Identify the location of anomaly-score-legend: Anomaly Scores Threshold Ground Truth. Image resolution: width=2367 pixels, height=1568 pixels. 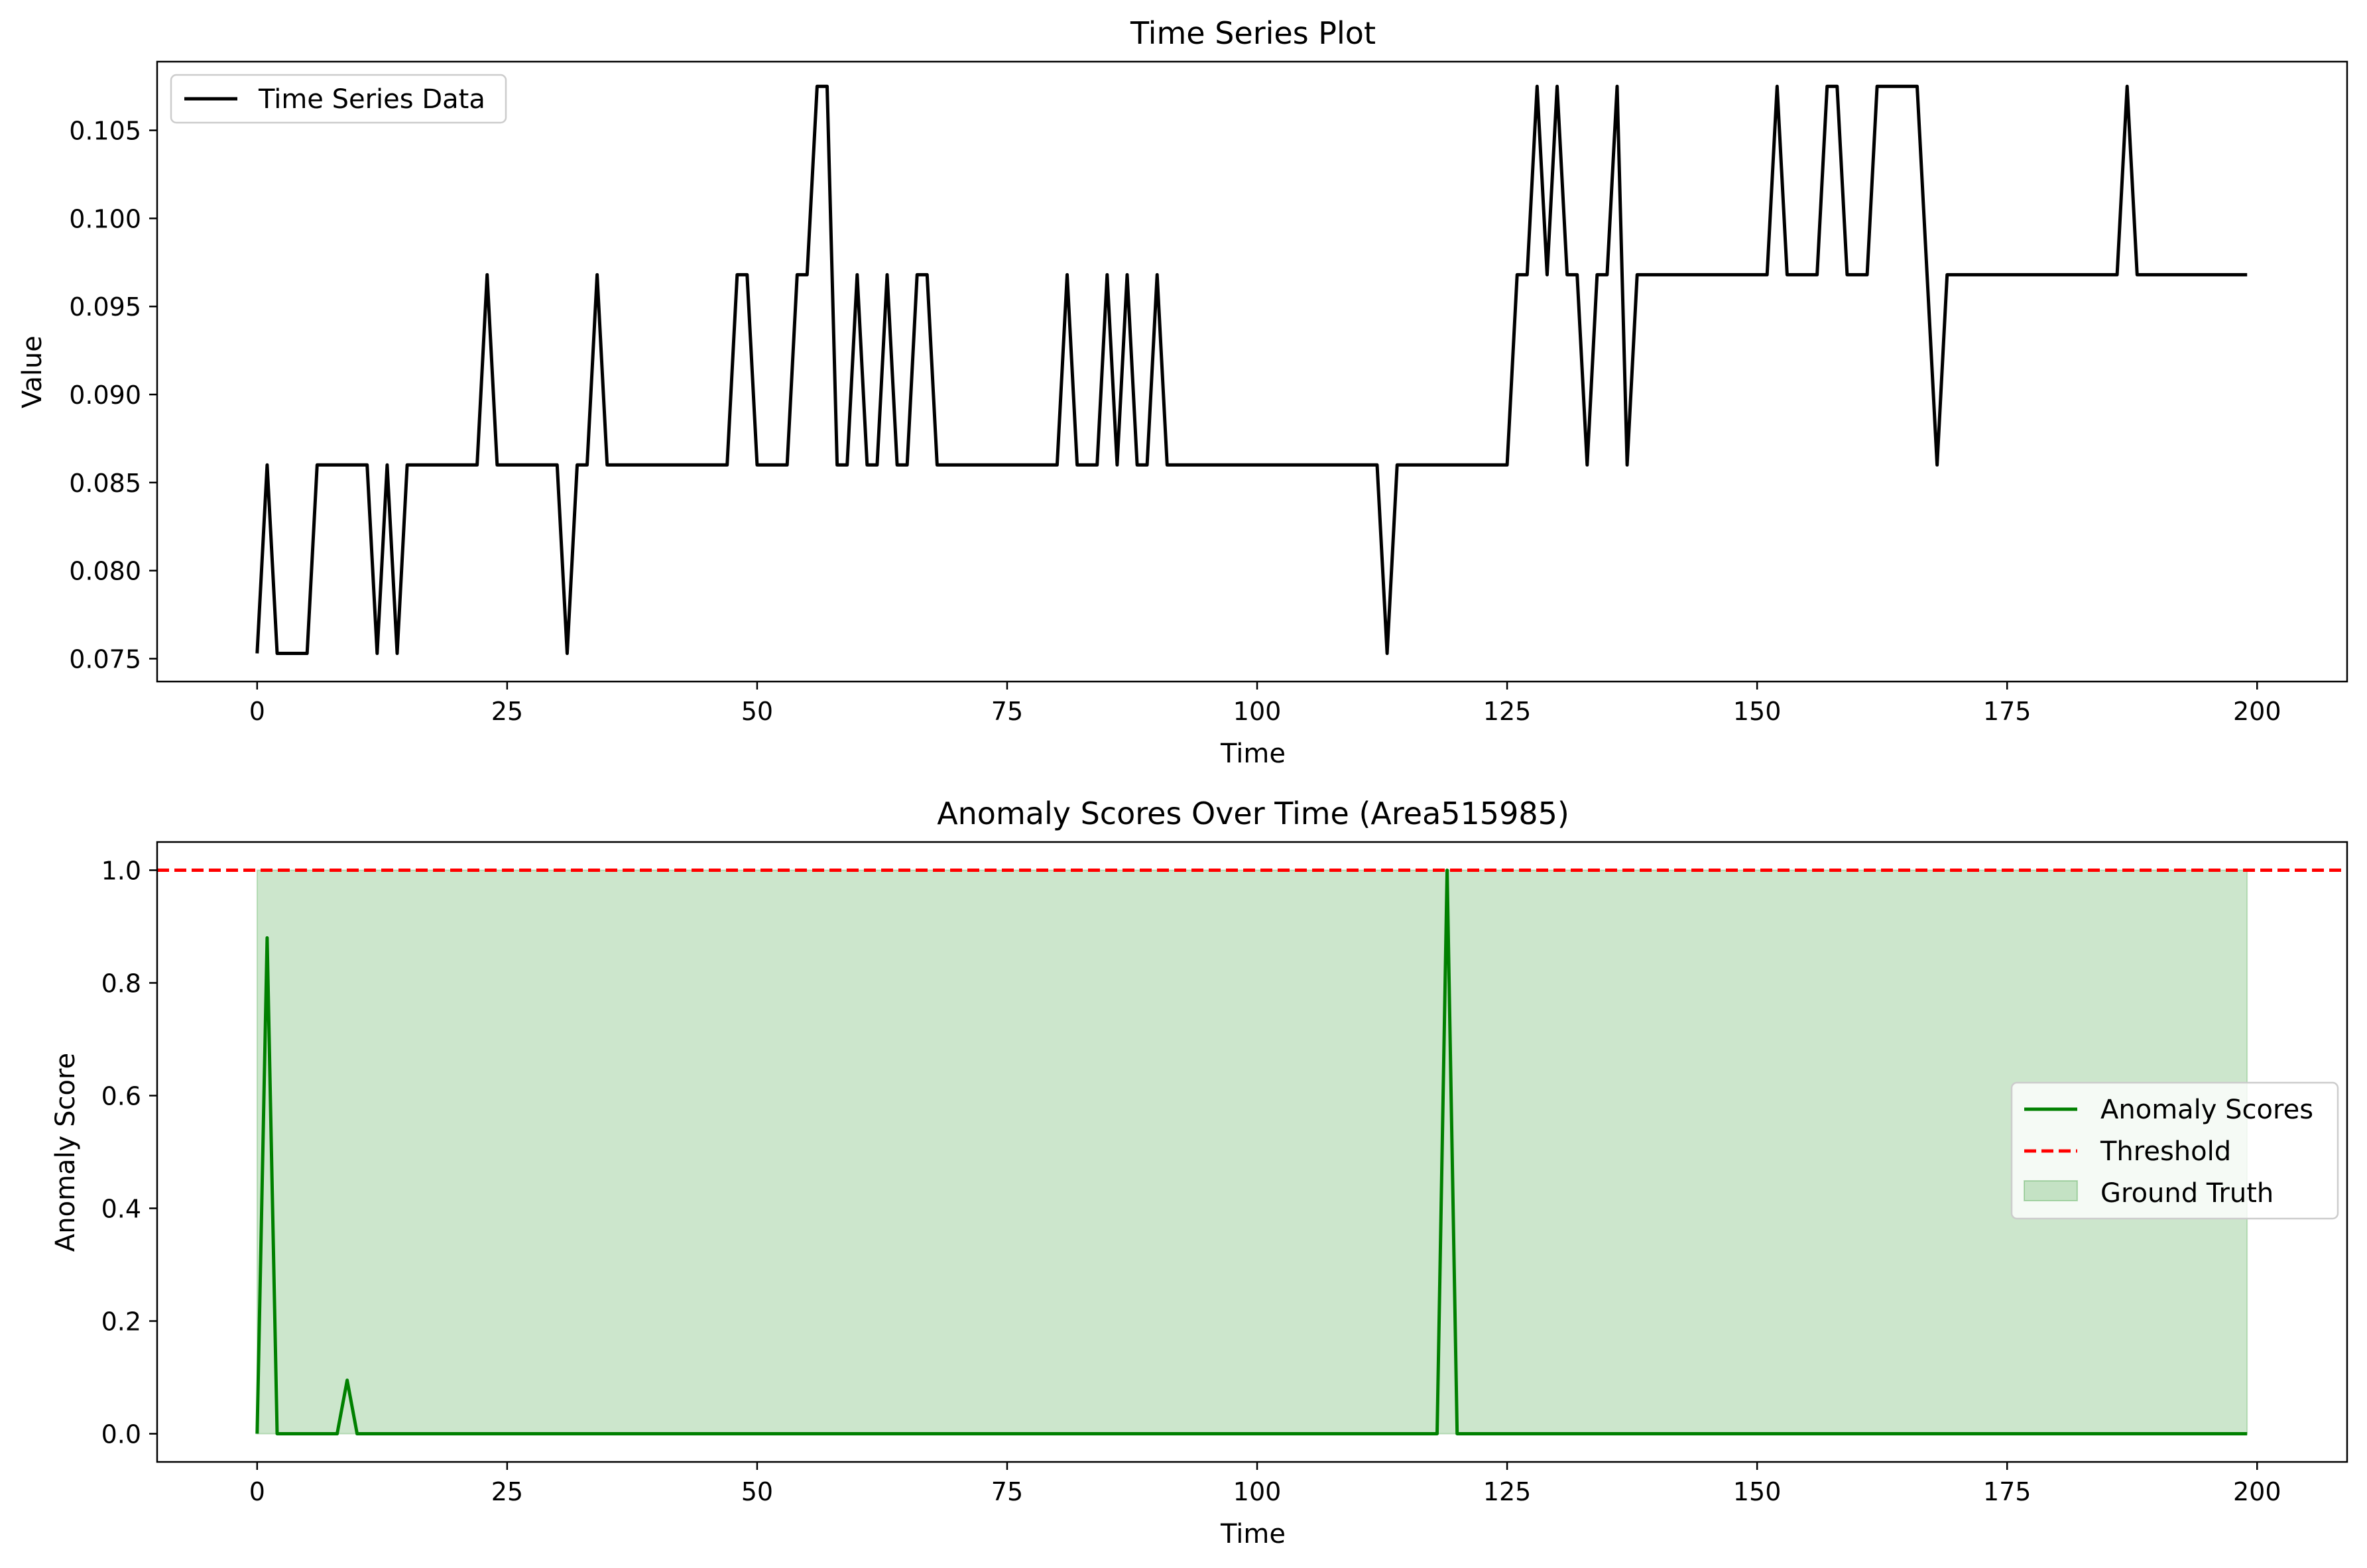
(2174, 1150).